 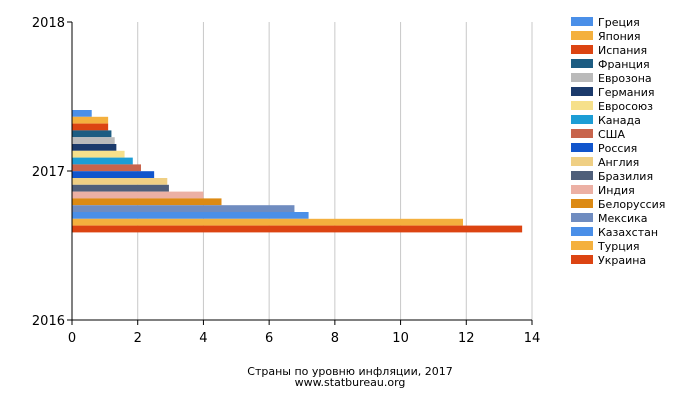 What do you see at coordinates (532, 338) in the screenshot?
I see `x-tick-label: 14` at bounding box center [532, 338].